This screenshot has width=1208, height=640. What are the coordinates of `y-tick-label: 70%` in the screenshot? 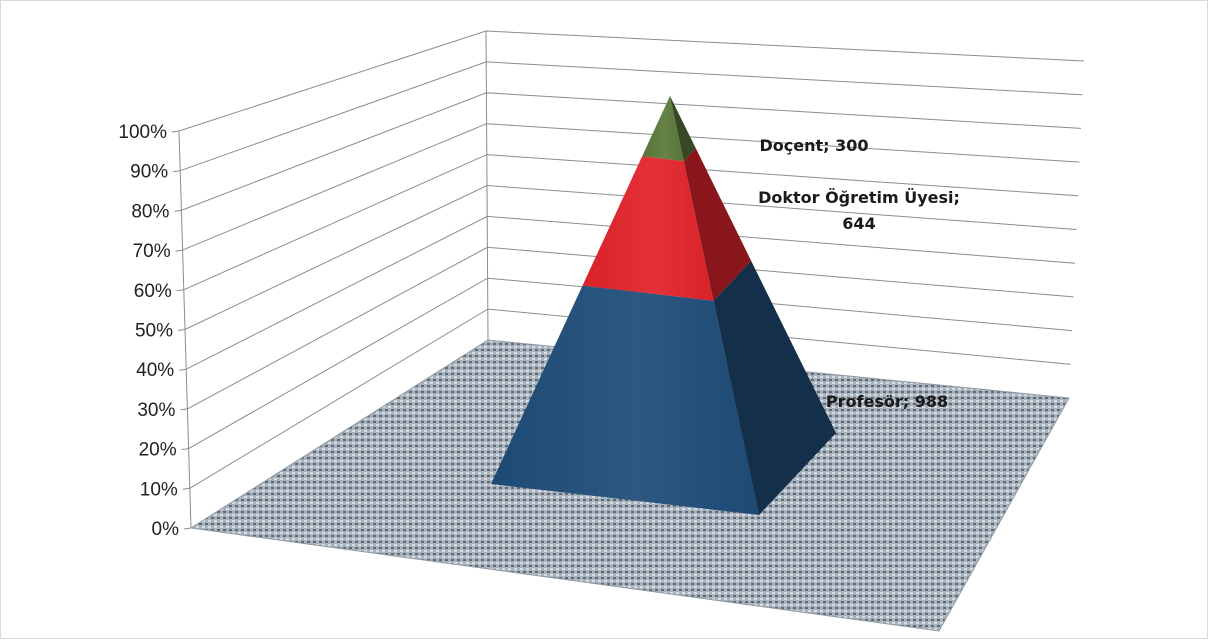 It's located at (152, 251).